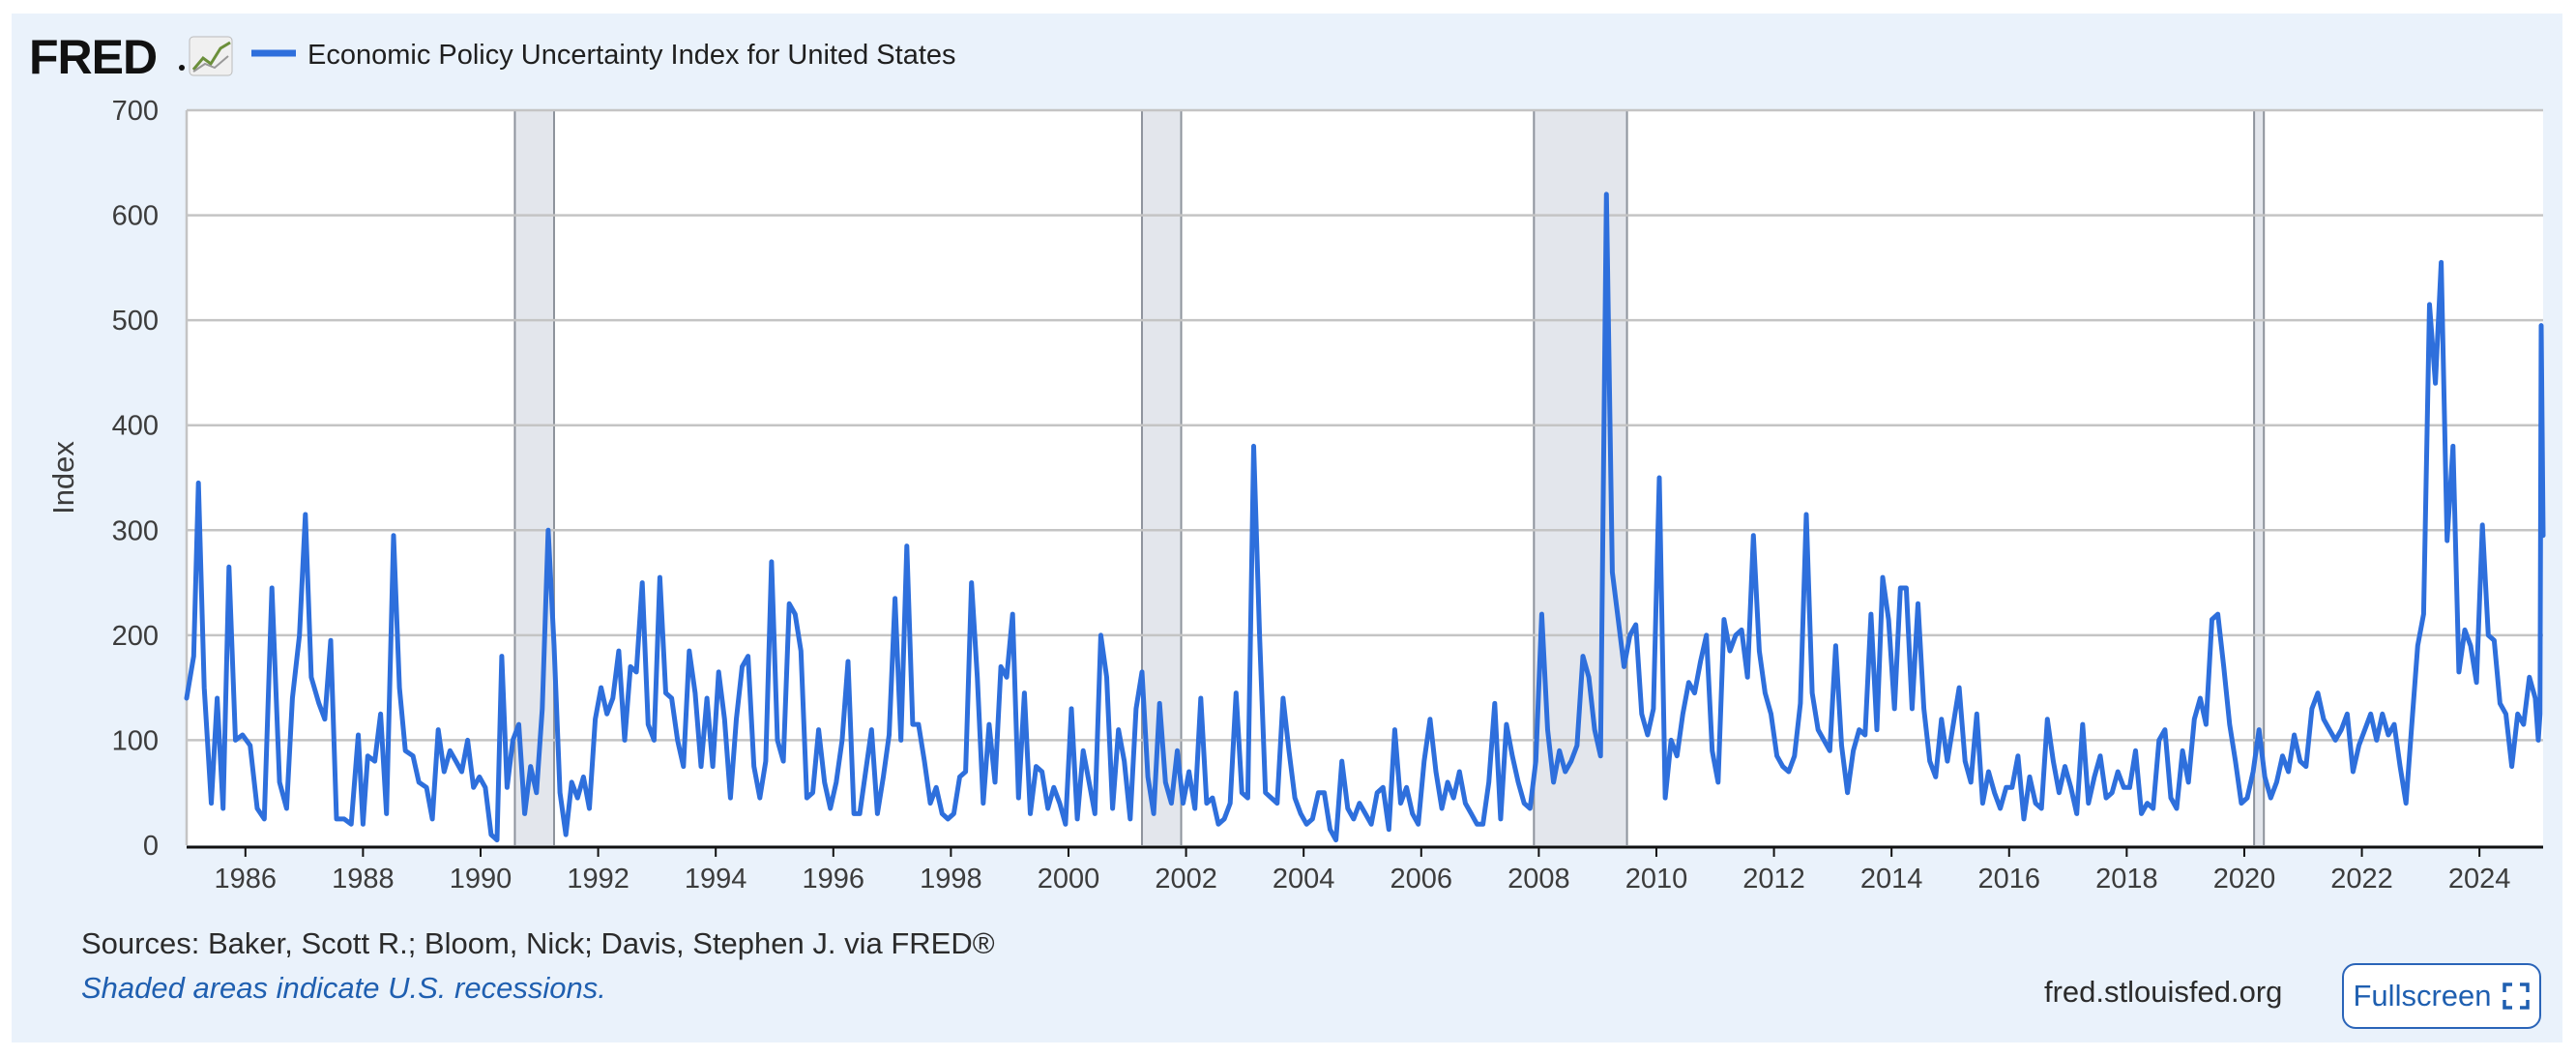 The width and height of the screenshot is (2576, 1056). I want to click on x-tick-label-2004: 2004, so click(1304, 880).